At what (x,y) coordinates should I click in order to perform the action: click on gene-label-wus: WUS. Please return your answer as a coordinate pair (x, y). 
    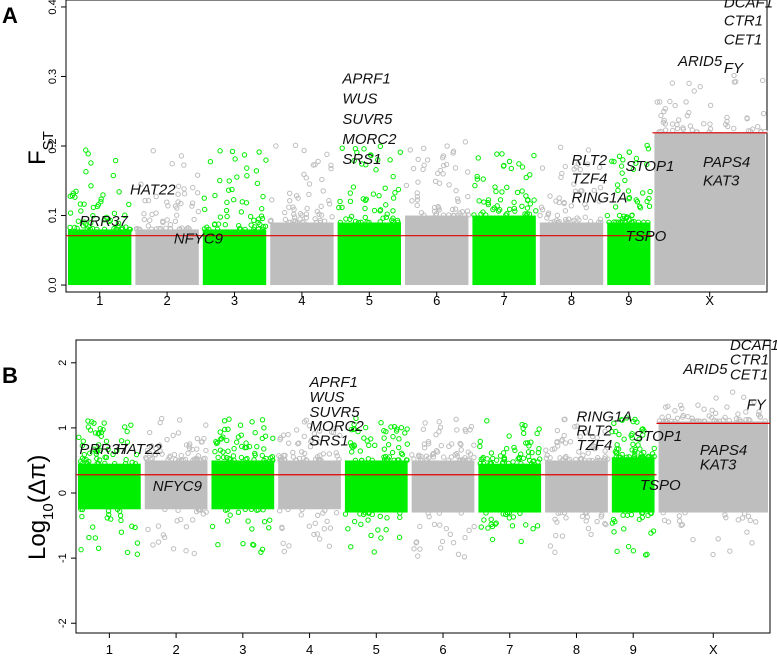
    Looking at the image, I should click on (359, 99).